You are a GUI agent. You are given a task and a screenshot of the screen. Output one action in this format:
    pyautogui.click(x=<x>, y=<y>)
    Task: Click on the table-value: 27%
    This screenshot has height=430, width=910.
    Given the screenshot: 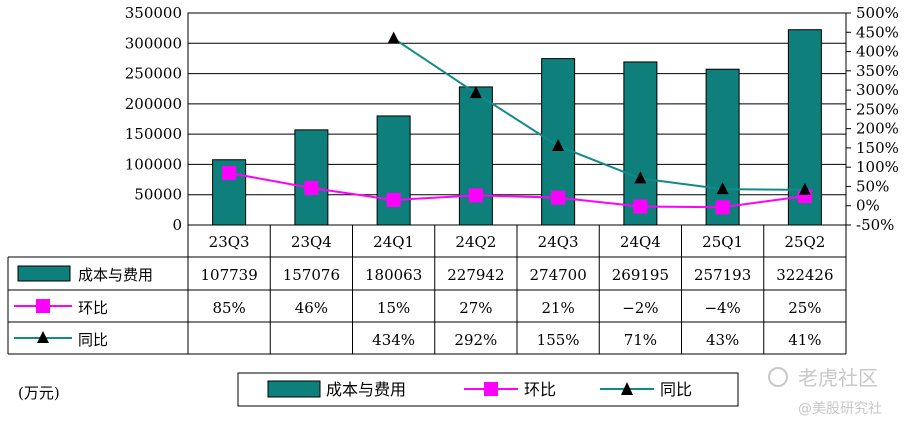 What is the action you would take?
    pyautogui.click(x=475, y=308)
    